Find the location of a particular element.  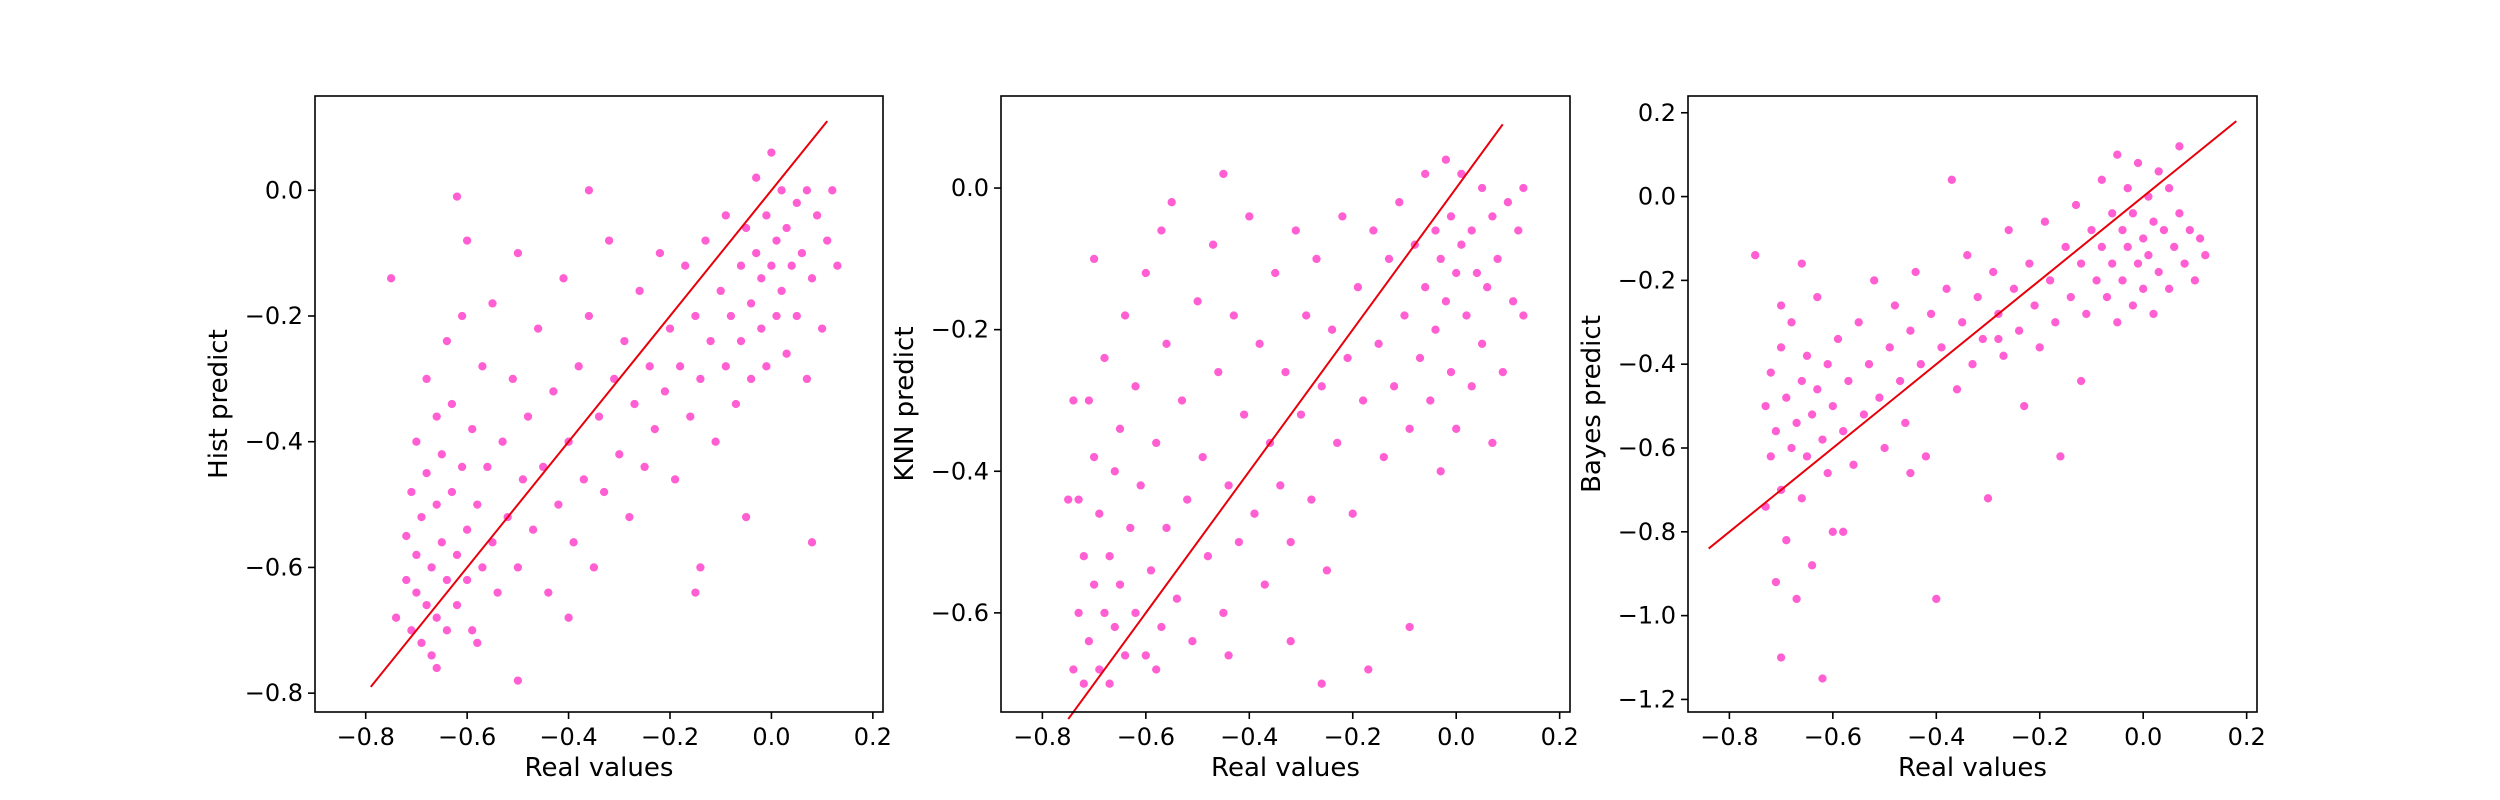

x-tick-label: −0.4 is located at coordinates (568, 737).